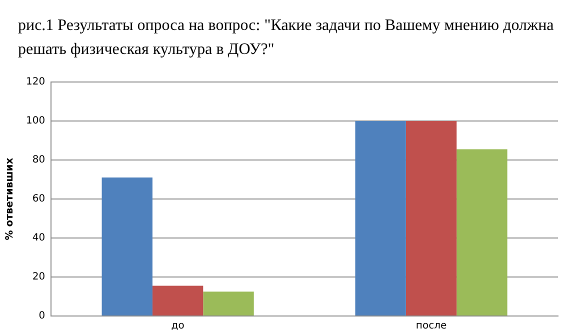 The height and width of the screenshot is (336, 576). Describe the element at coordinates (39, 238) in the screenshot. I see `y-tick-label: 40` at that location.